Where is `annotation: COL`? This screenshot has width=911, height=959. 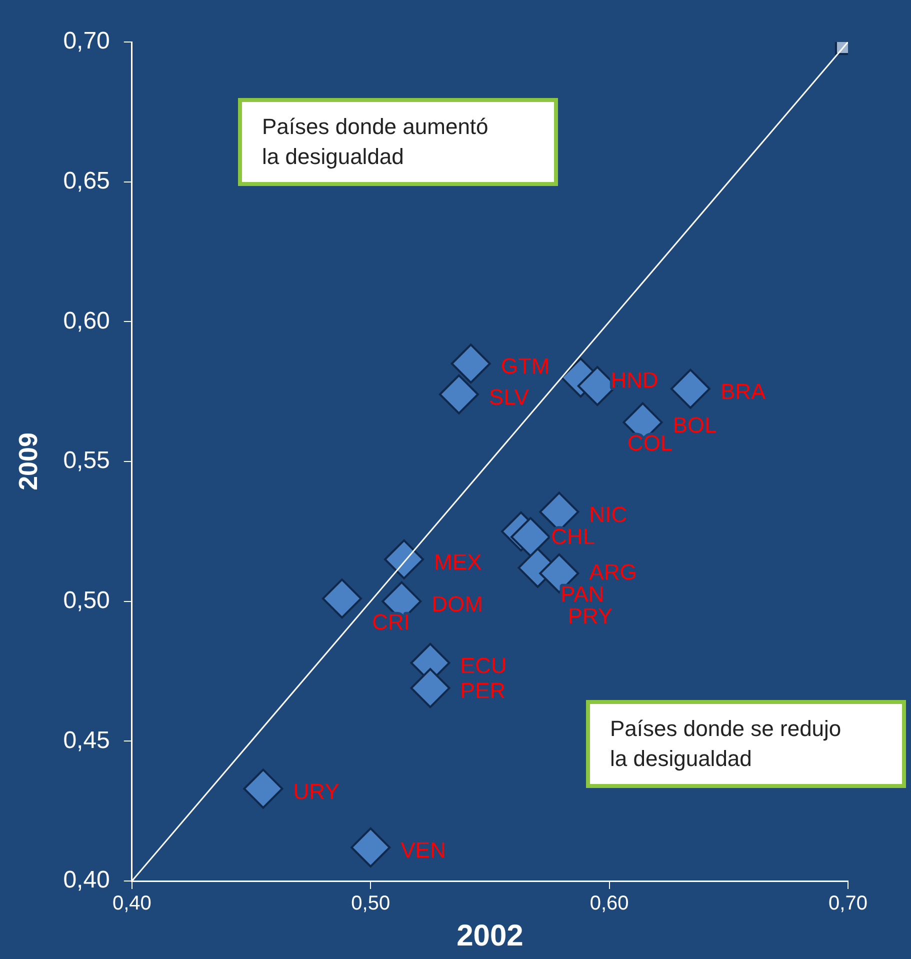
annotation: COL is located at coordinates (650, 443).